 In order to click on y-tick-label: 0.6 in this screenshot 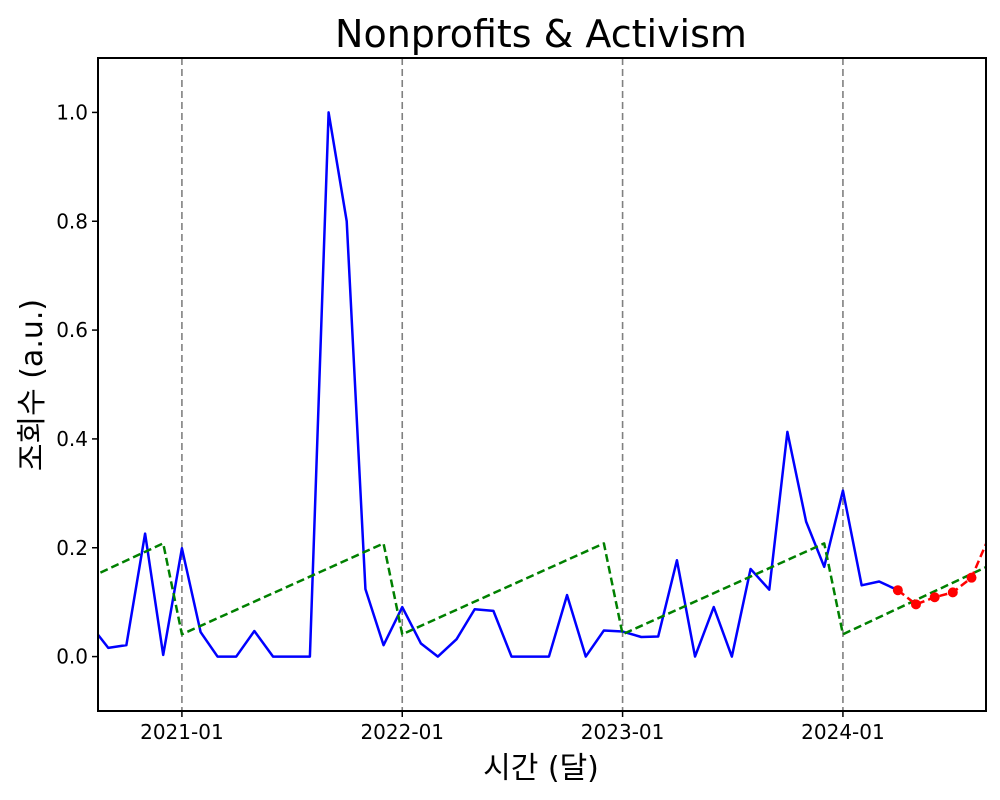, I will do `click(72, 330)`.